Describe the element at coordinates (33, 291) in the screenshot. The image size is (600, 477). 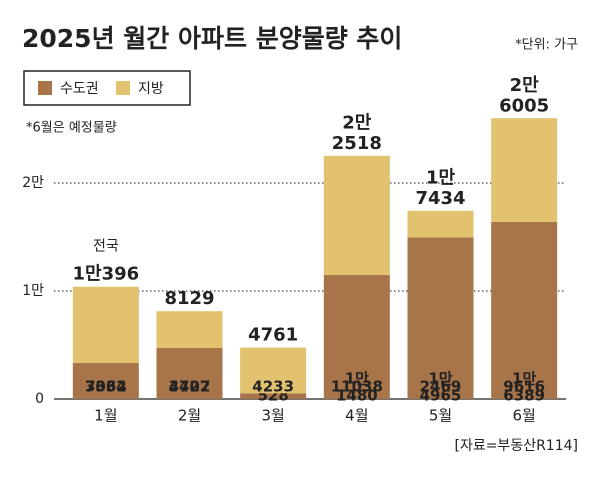
I see `y-tick-label: 1만` at that location.